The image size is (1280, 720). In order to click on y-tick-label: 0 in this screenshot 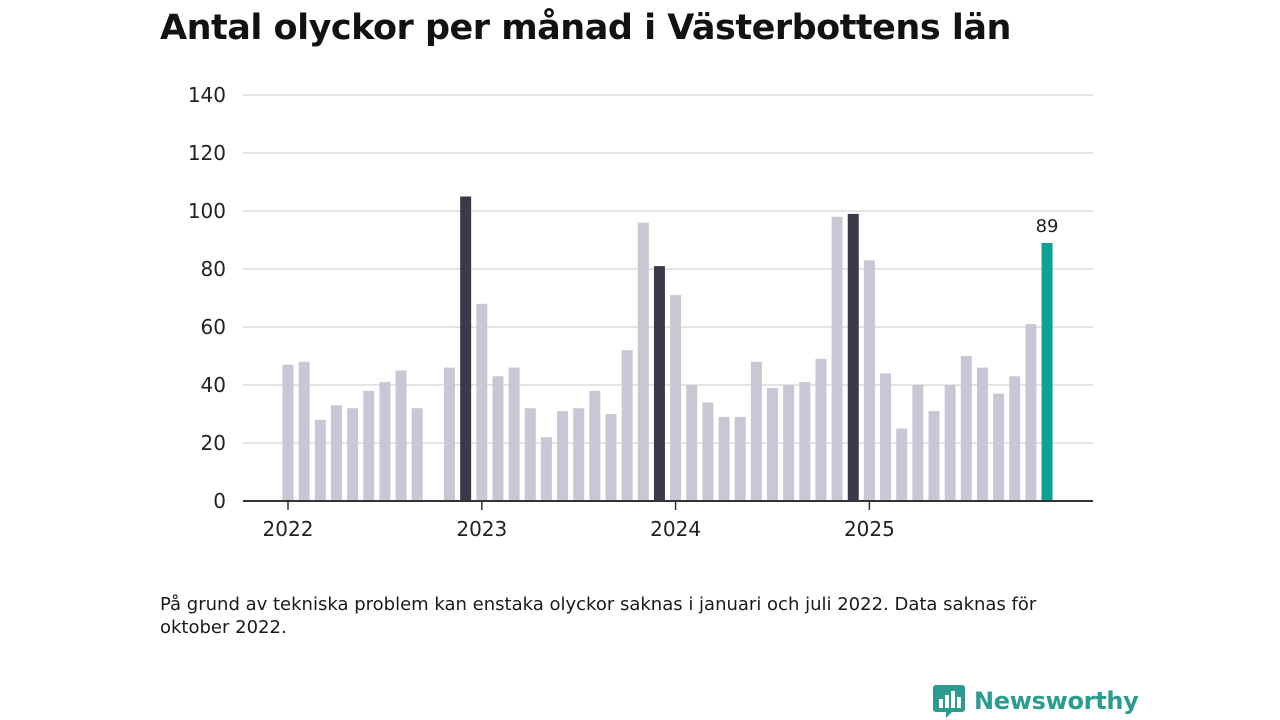, I will do `click(219, 501)`.